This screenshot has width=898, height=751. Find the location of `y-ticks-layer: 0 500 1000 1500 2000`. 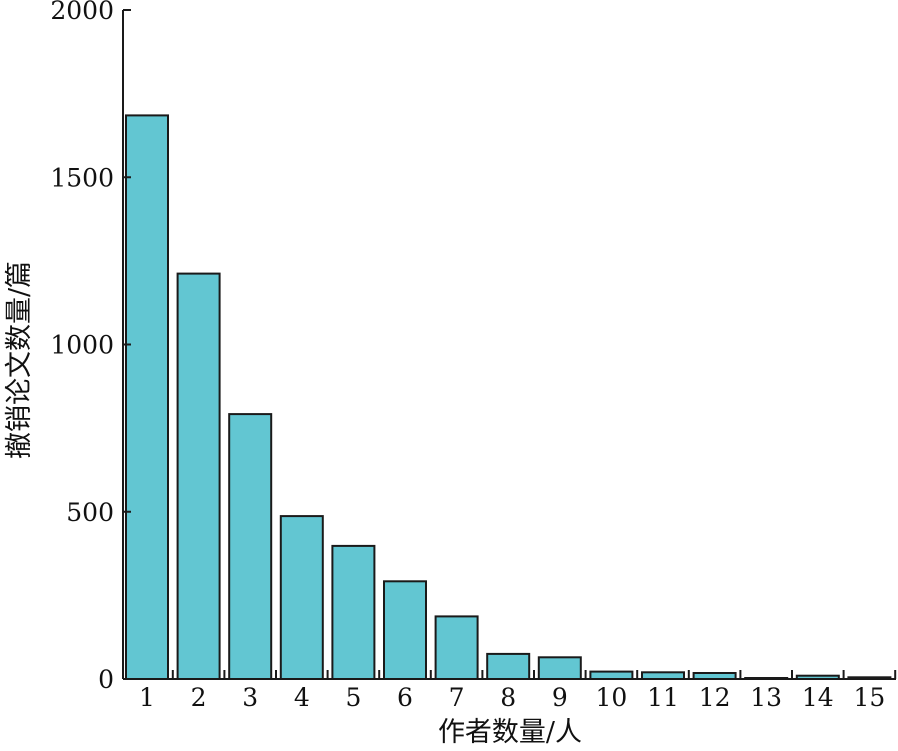

y-ticks-layer: 0 500 1000 1500 2000 is located at coordinates (90, 347).